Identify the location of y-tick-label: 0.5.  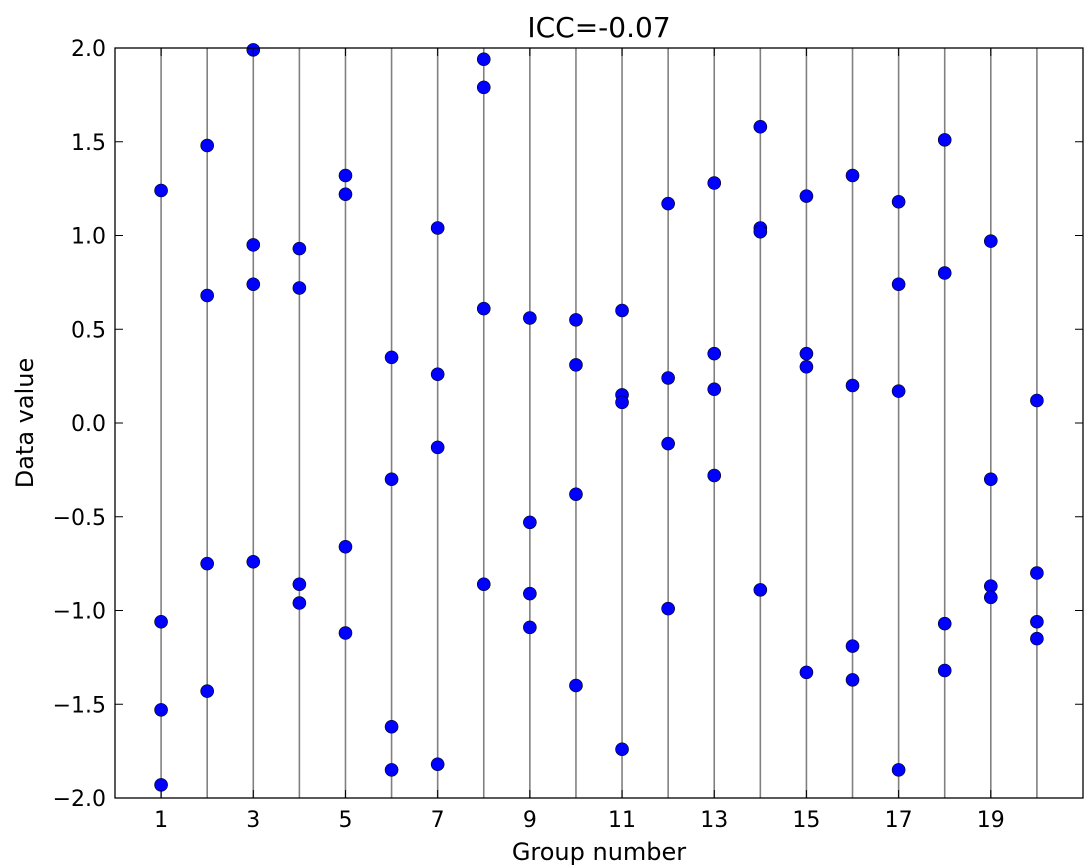
(88, 330).